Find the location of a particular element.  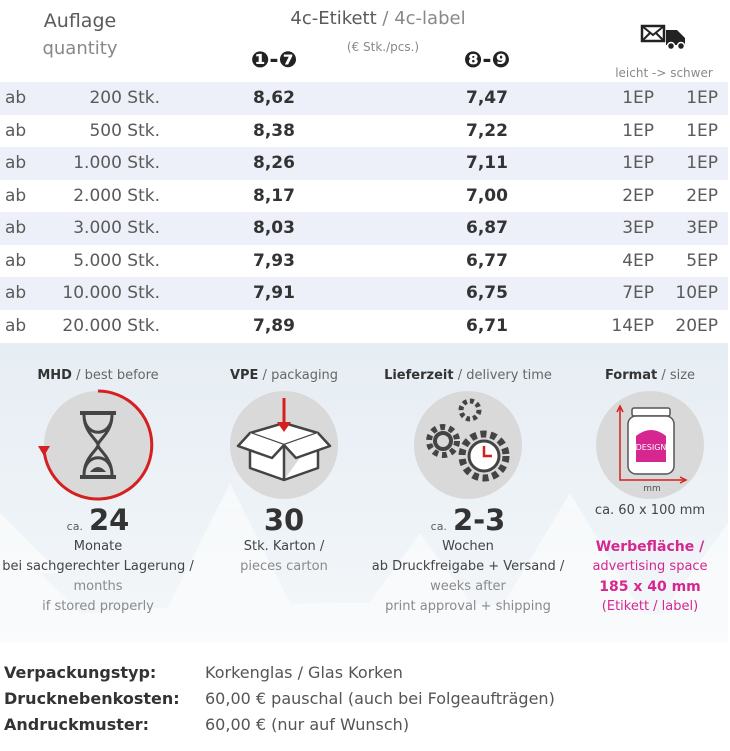

info-title-en: / delivery time is located at coordinates (502, 375).